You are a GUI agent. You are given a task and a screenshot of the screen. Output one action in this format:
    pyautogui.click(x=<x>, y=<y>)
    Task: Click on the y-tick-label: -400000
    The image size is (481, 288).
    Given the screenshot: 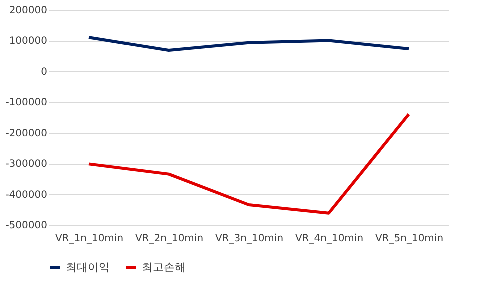 What is the action you would take?
    pyautogui.click(x=27, y=195)
    